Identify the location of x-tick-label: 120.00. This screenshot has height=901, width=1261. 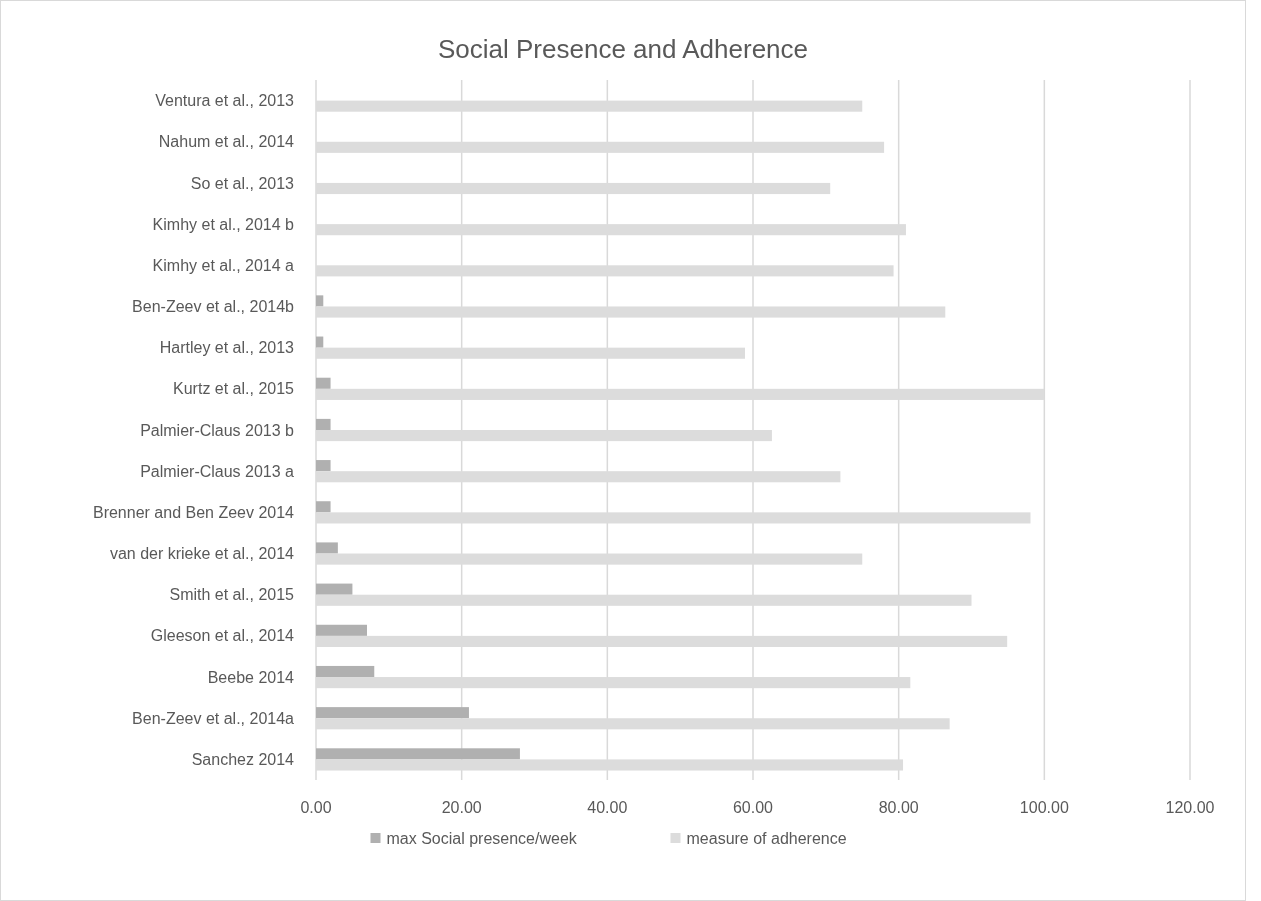
(1190, 807).